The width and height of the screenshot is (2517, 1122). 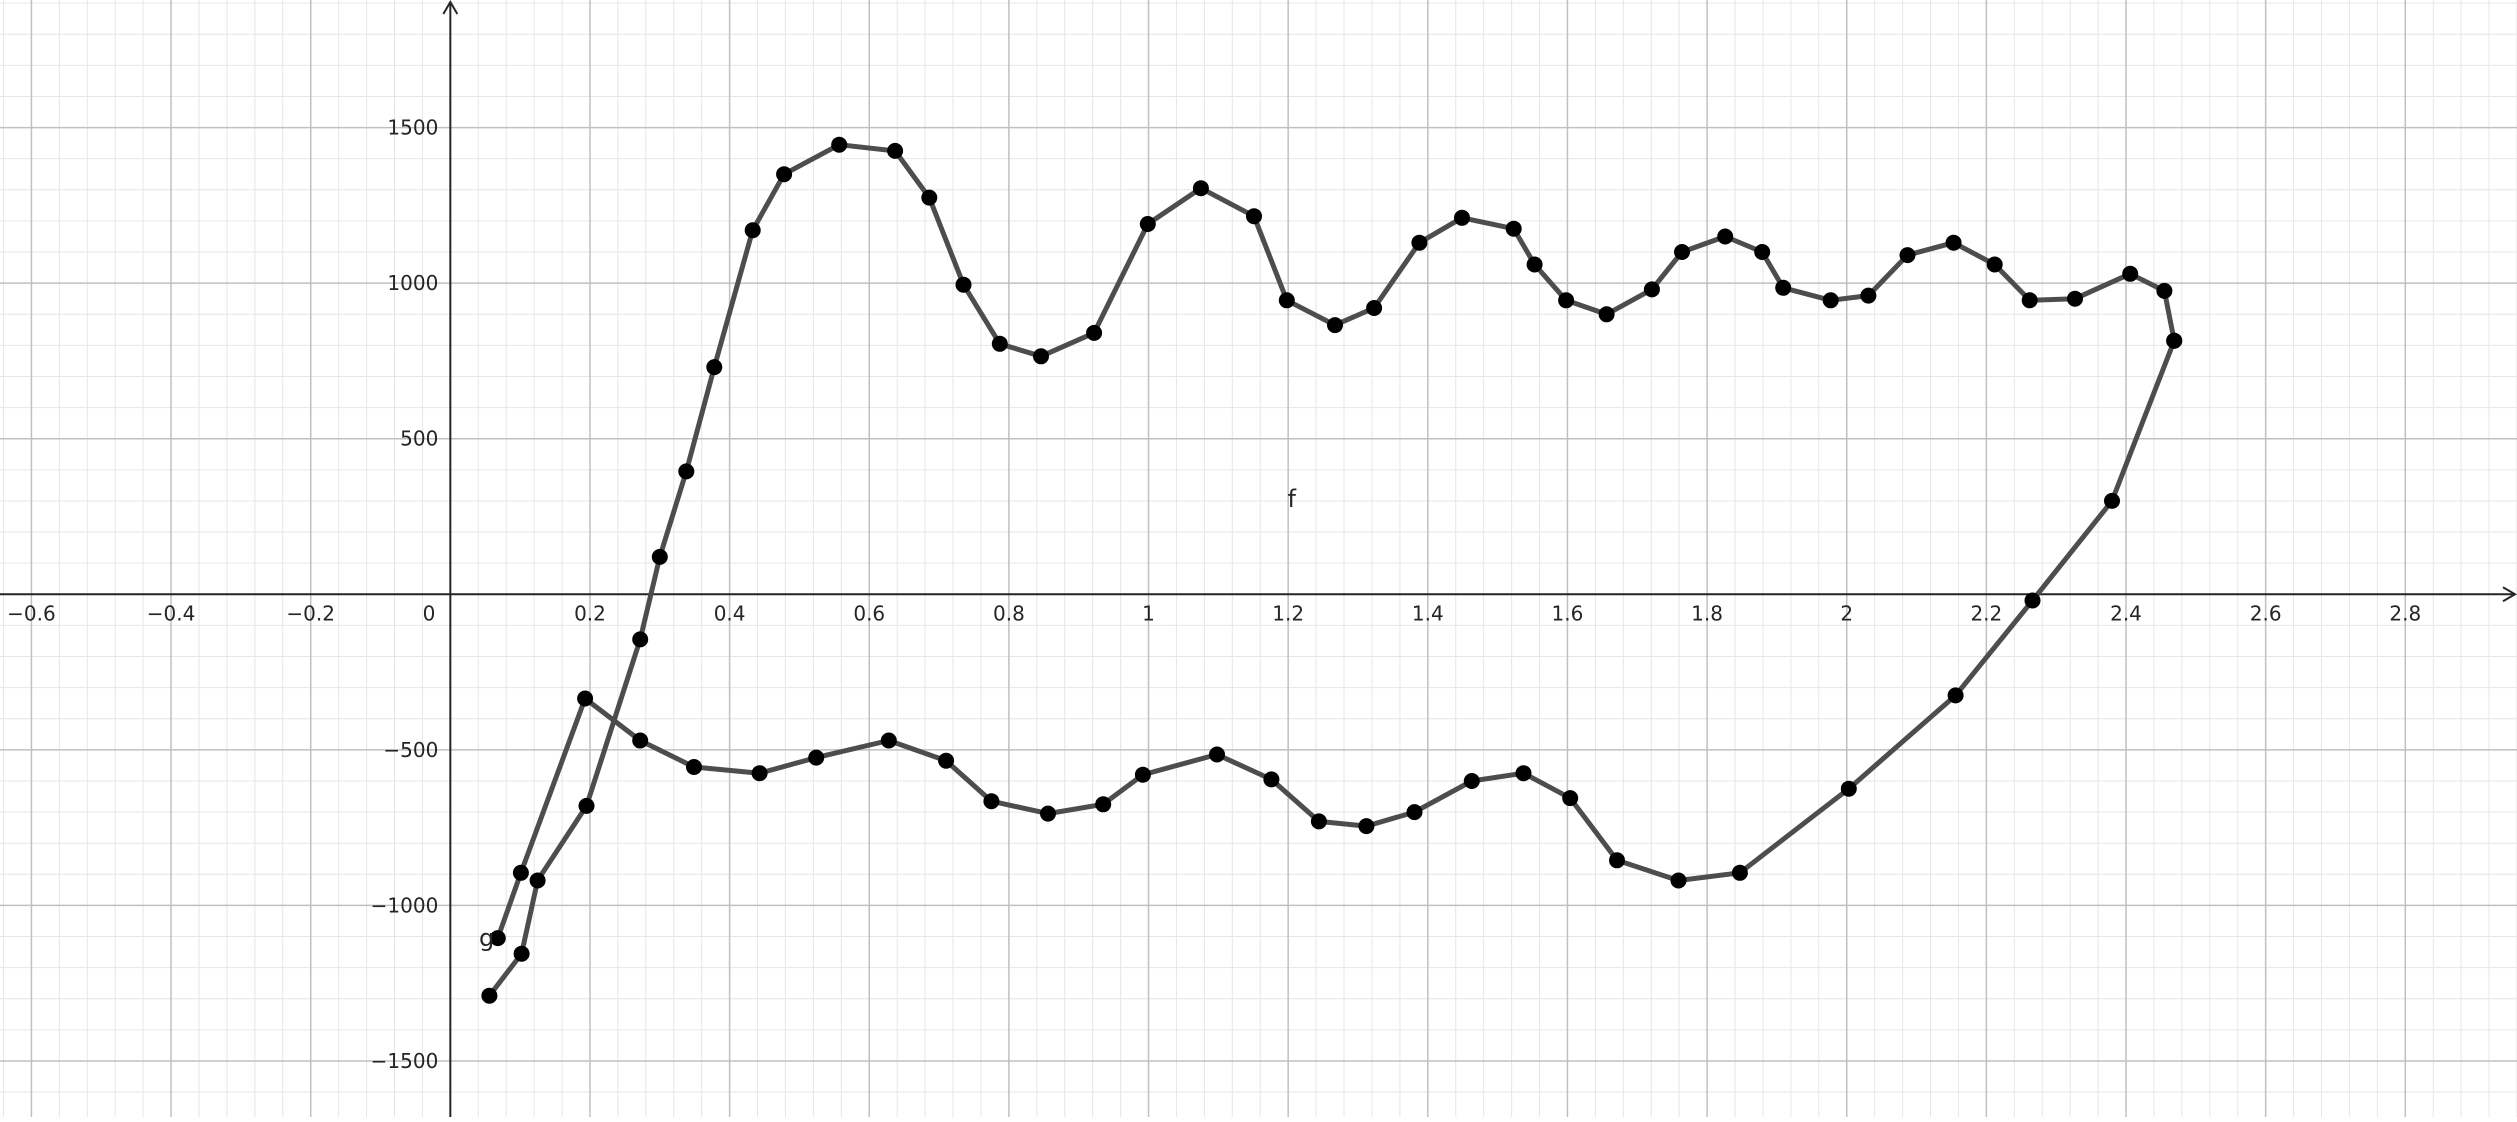 What do you see at coordinates (1846, 613) in the screenshot?
I see `x-tick-label: 2` at bounding box center [1846, 613].